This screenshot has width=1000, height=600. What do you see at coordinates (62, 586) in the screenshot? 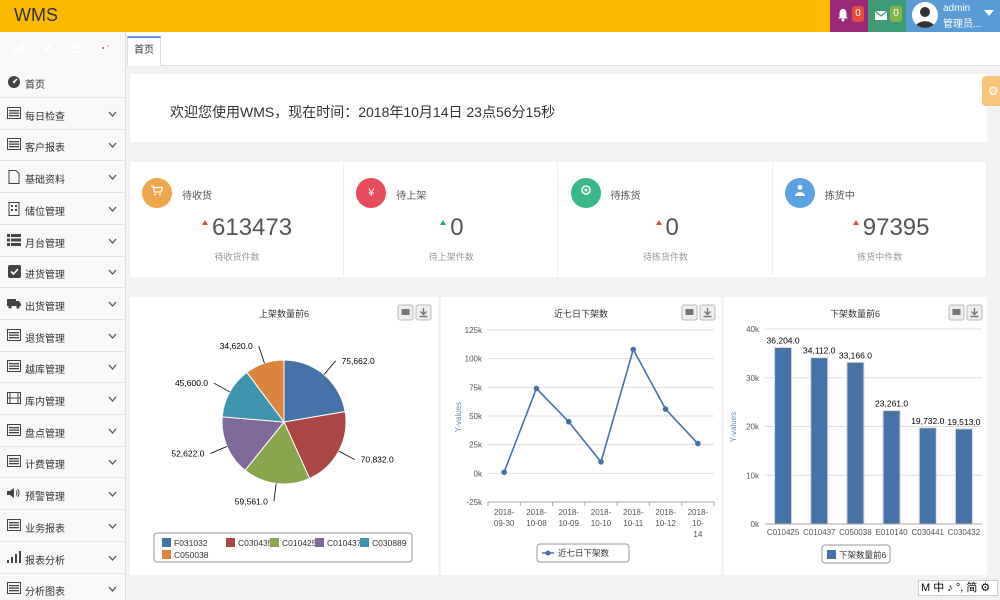
I see `sidebar-item: 分析图表` at bounding box center [62, 586].